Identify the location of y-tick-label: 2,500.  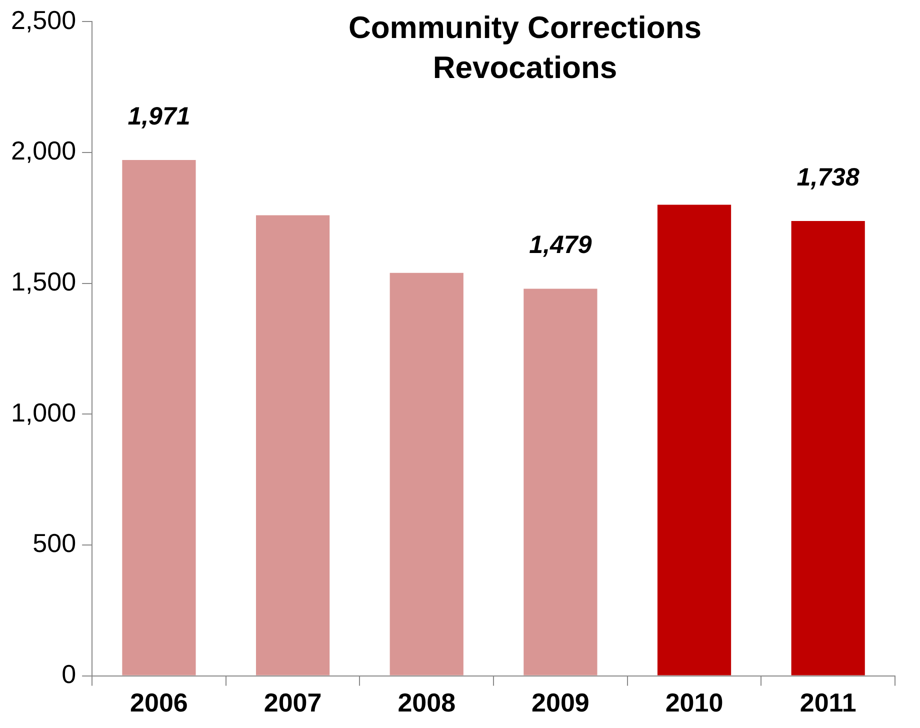
(43, 19).